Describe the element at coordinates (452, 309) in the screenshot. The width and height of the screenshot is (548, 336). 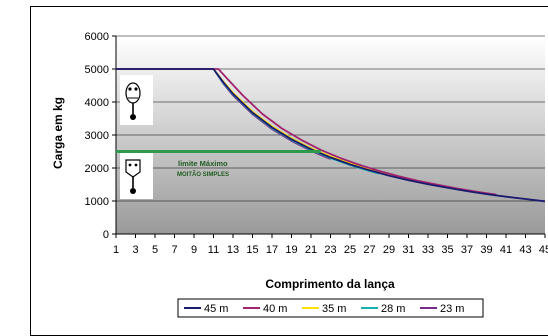
I see `legend-label: 23 m` at that location.